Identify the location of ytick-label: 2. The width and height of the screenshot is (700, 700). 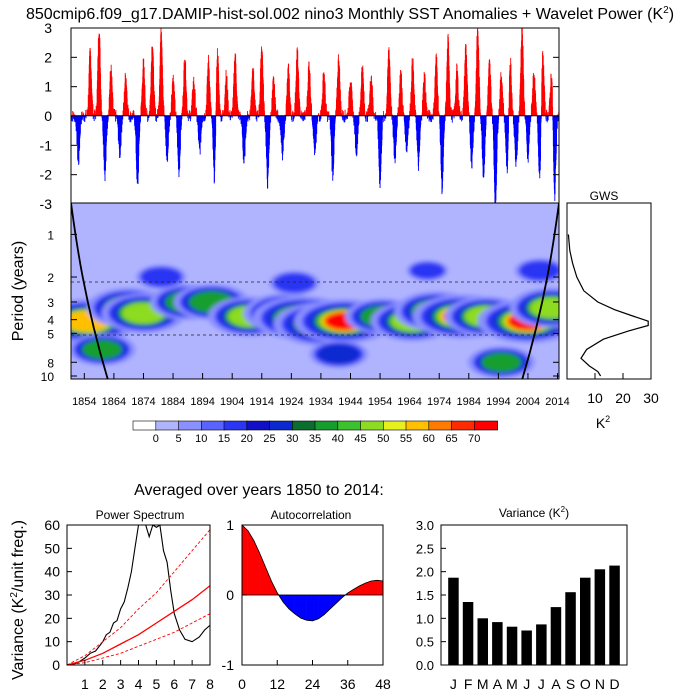
(48, 57).